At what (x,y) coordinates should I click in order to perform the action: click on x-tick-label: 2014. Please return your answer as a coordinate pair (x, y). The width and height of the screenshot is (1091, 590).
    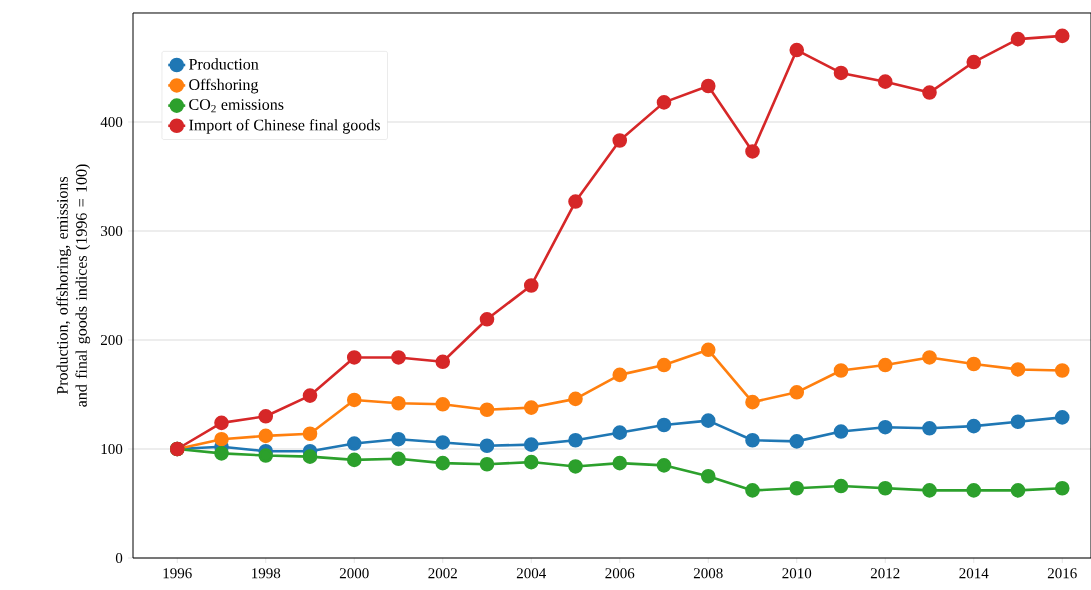
    Looking at the image, I should click on (974, 573).